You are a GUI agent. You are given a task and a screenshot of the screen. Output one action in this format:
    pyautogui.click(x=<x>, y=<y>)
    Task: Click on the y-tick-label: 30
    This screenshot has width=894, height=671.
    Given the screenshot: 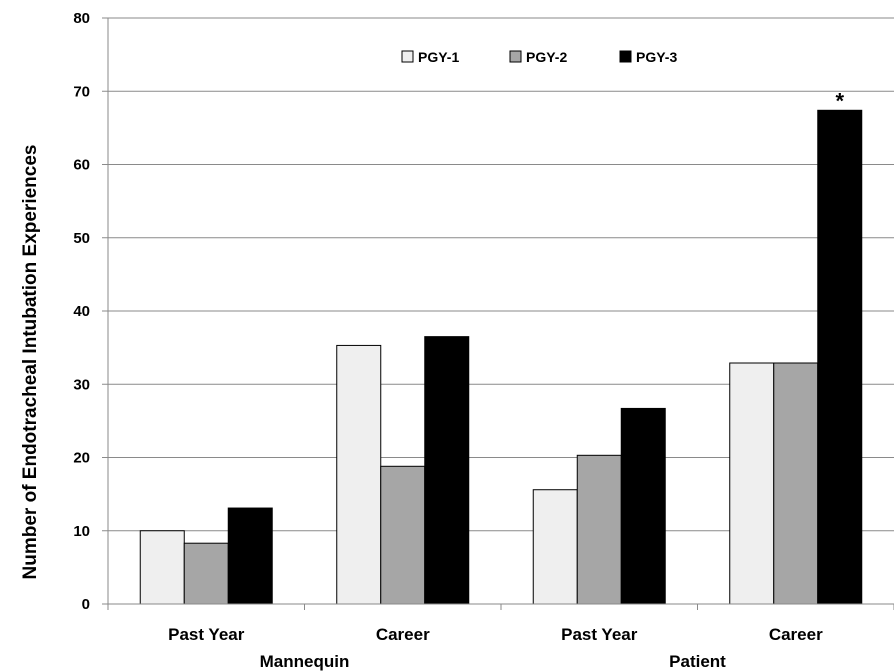 What is the action you would take?
    pyautogui.click(x=81, y=384)
    